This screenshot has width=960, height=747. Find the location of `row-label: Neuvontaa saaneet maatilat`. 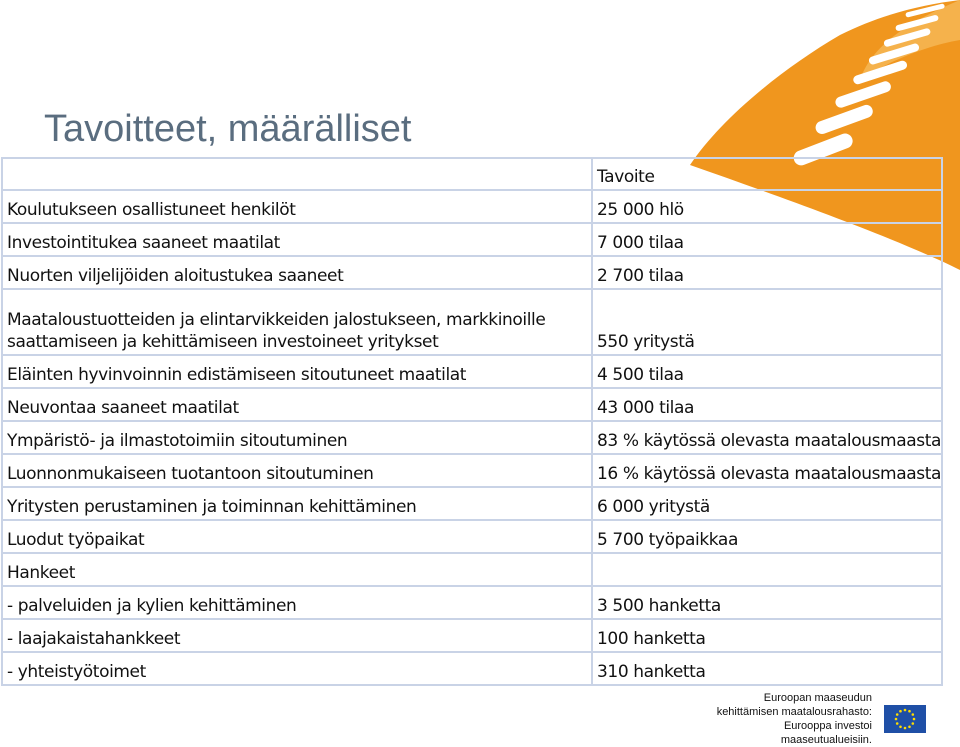

row-label: Neuvontaa saaneet maatilat is located at coordinates (297, 404).